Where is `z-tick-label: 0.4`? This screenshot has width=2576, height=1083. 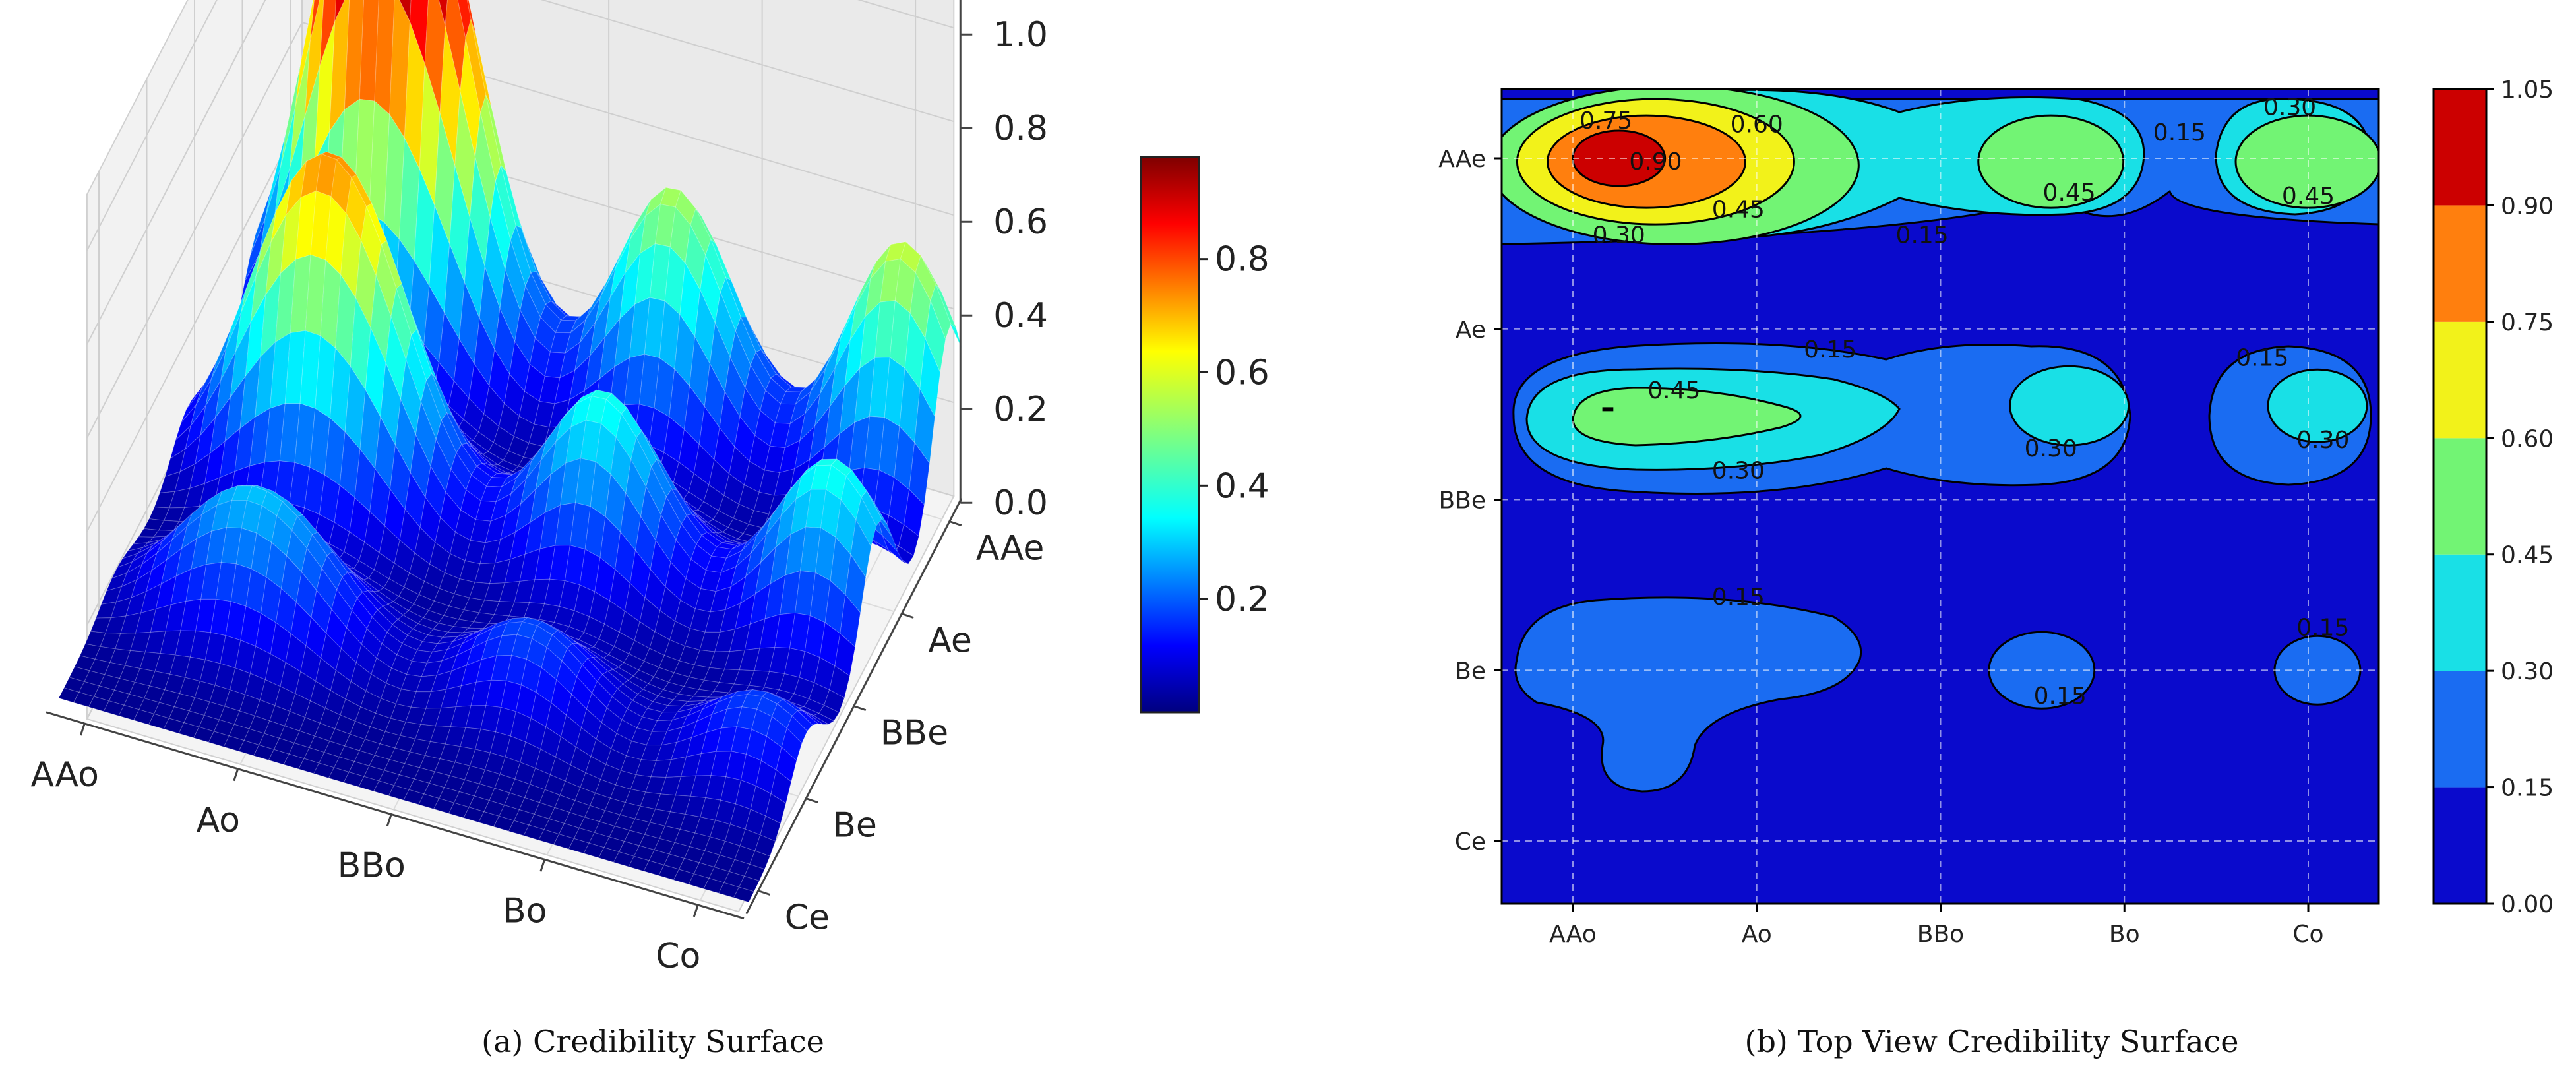 z-tick-label: 0.4 is located at coordinates (1020, 316).